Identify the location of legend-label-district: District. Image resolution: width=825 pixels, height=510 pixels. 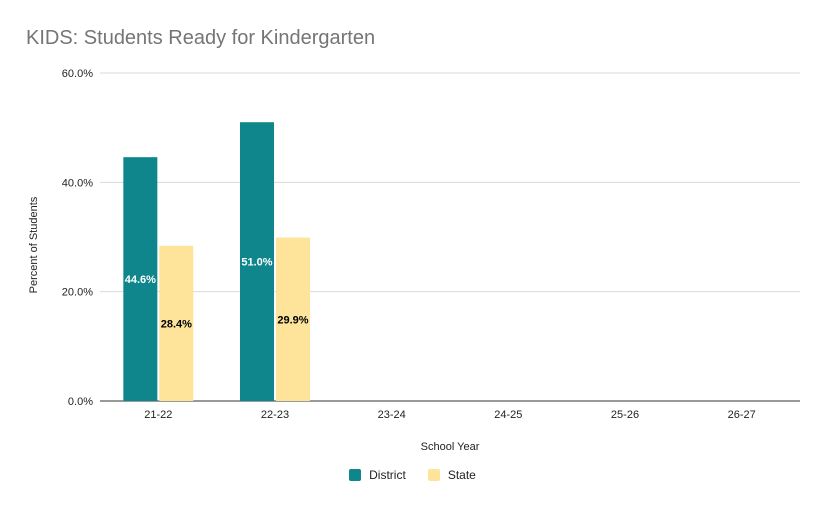
(387, 475).